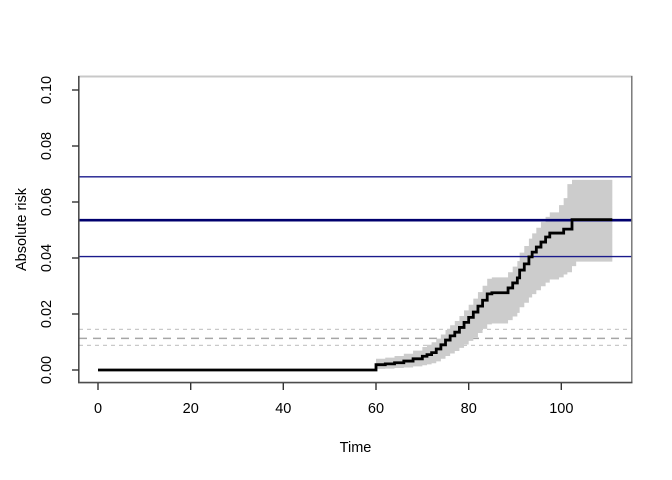 This screenshot has width=672, height=480. I want to click on y-axis-title: Absolute risk, so click(22, 229).